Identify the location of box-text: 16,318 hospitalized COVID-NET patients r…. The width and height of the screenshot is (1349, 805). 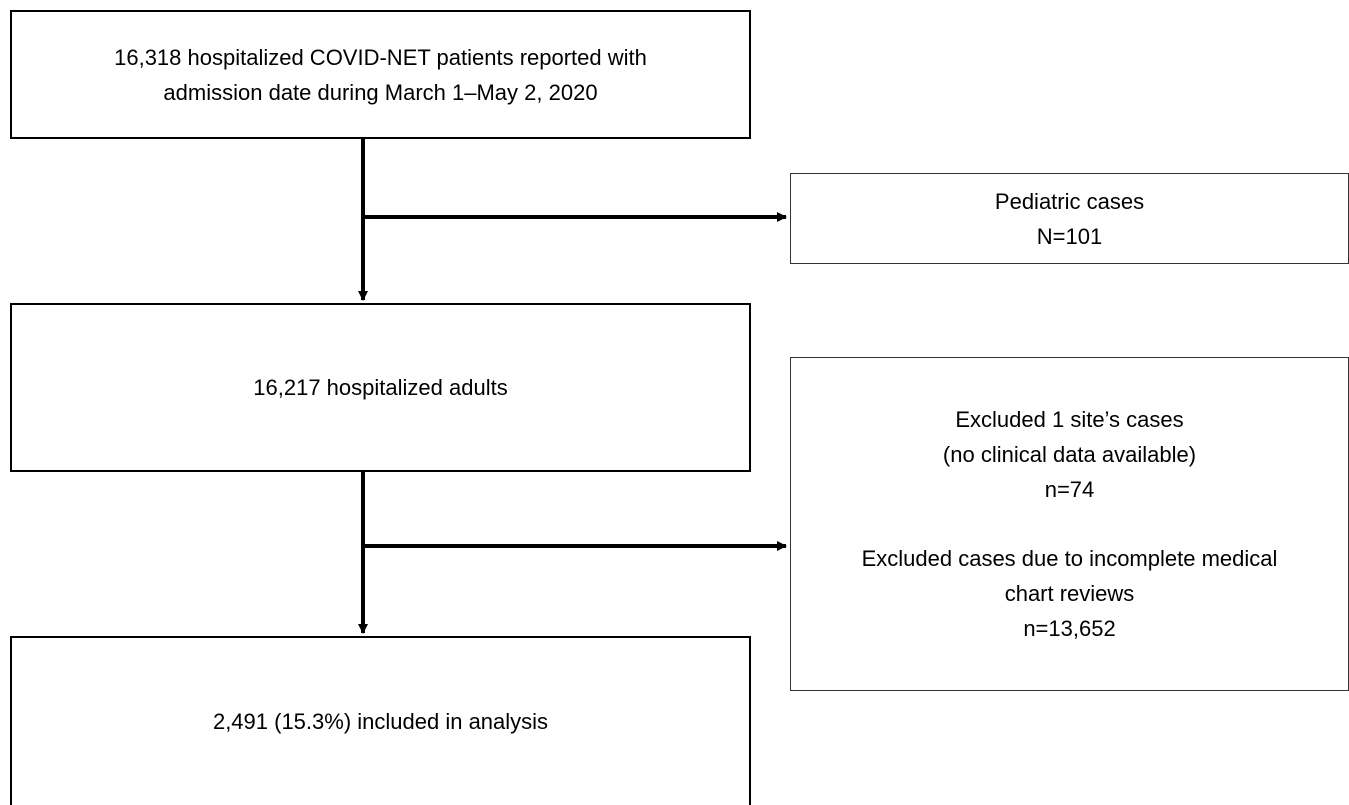
(380, 57).